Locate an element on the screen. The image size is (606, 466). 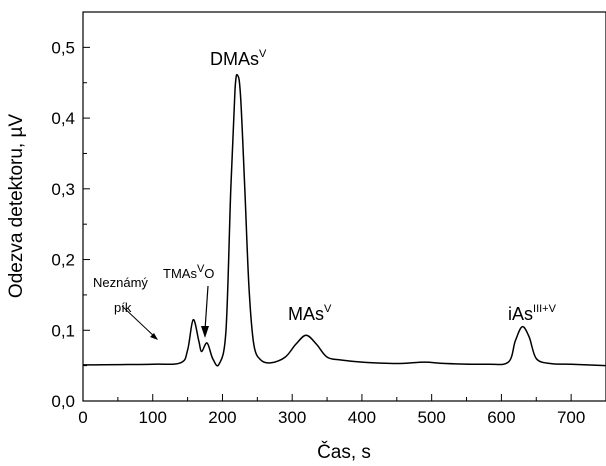
y-tick-label: 0,3 is located at coordinates (63, 189).